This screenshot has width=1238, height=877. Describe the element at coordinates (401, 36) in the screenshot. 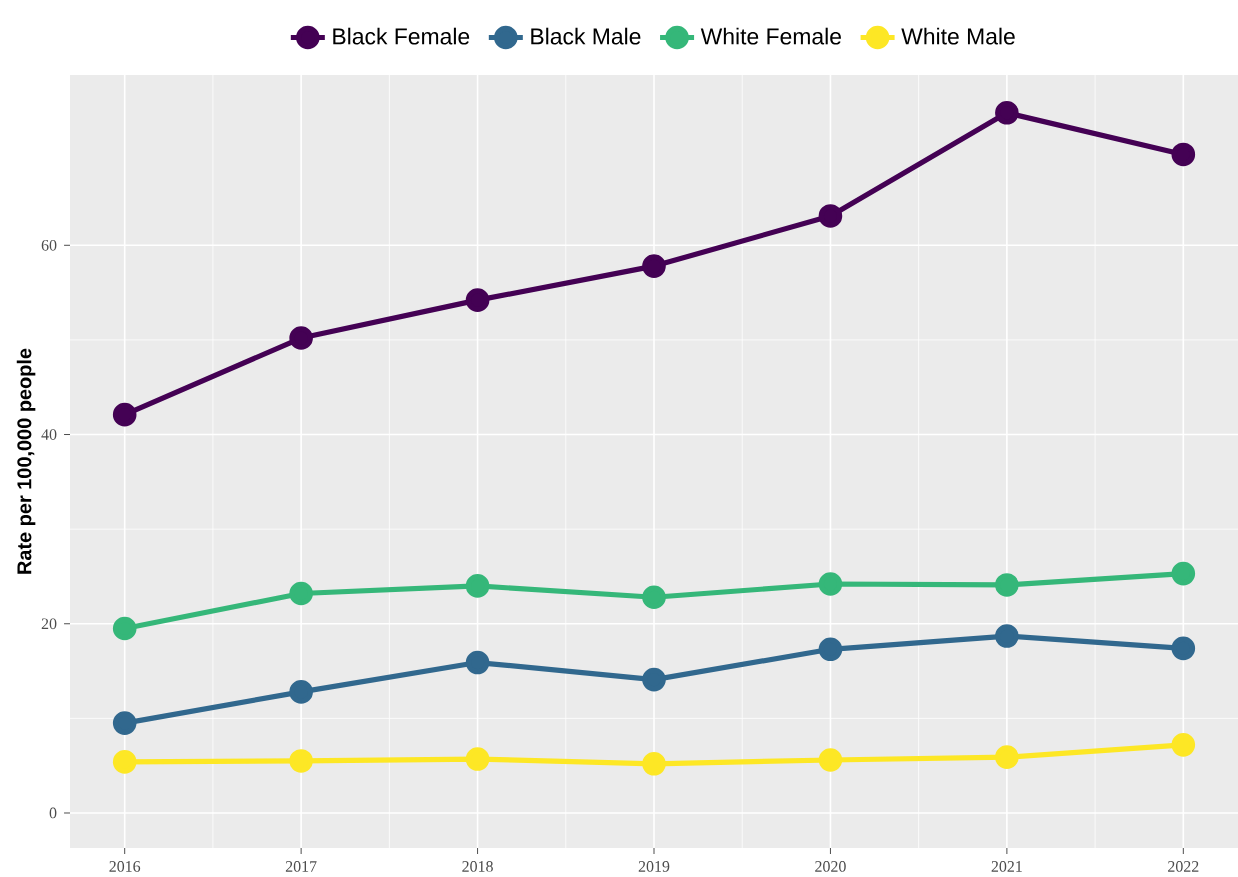

I see `legend-label: Black Female` at that location.